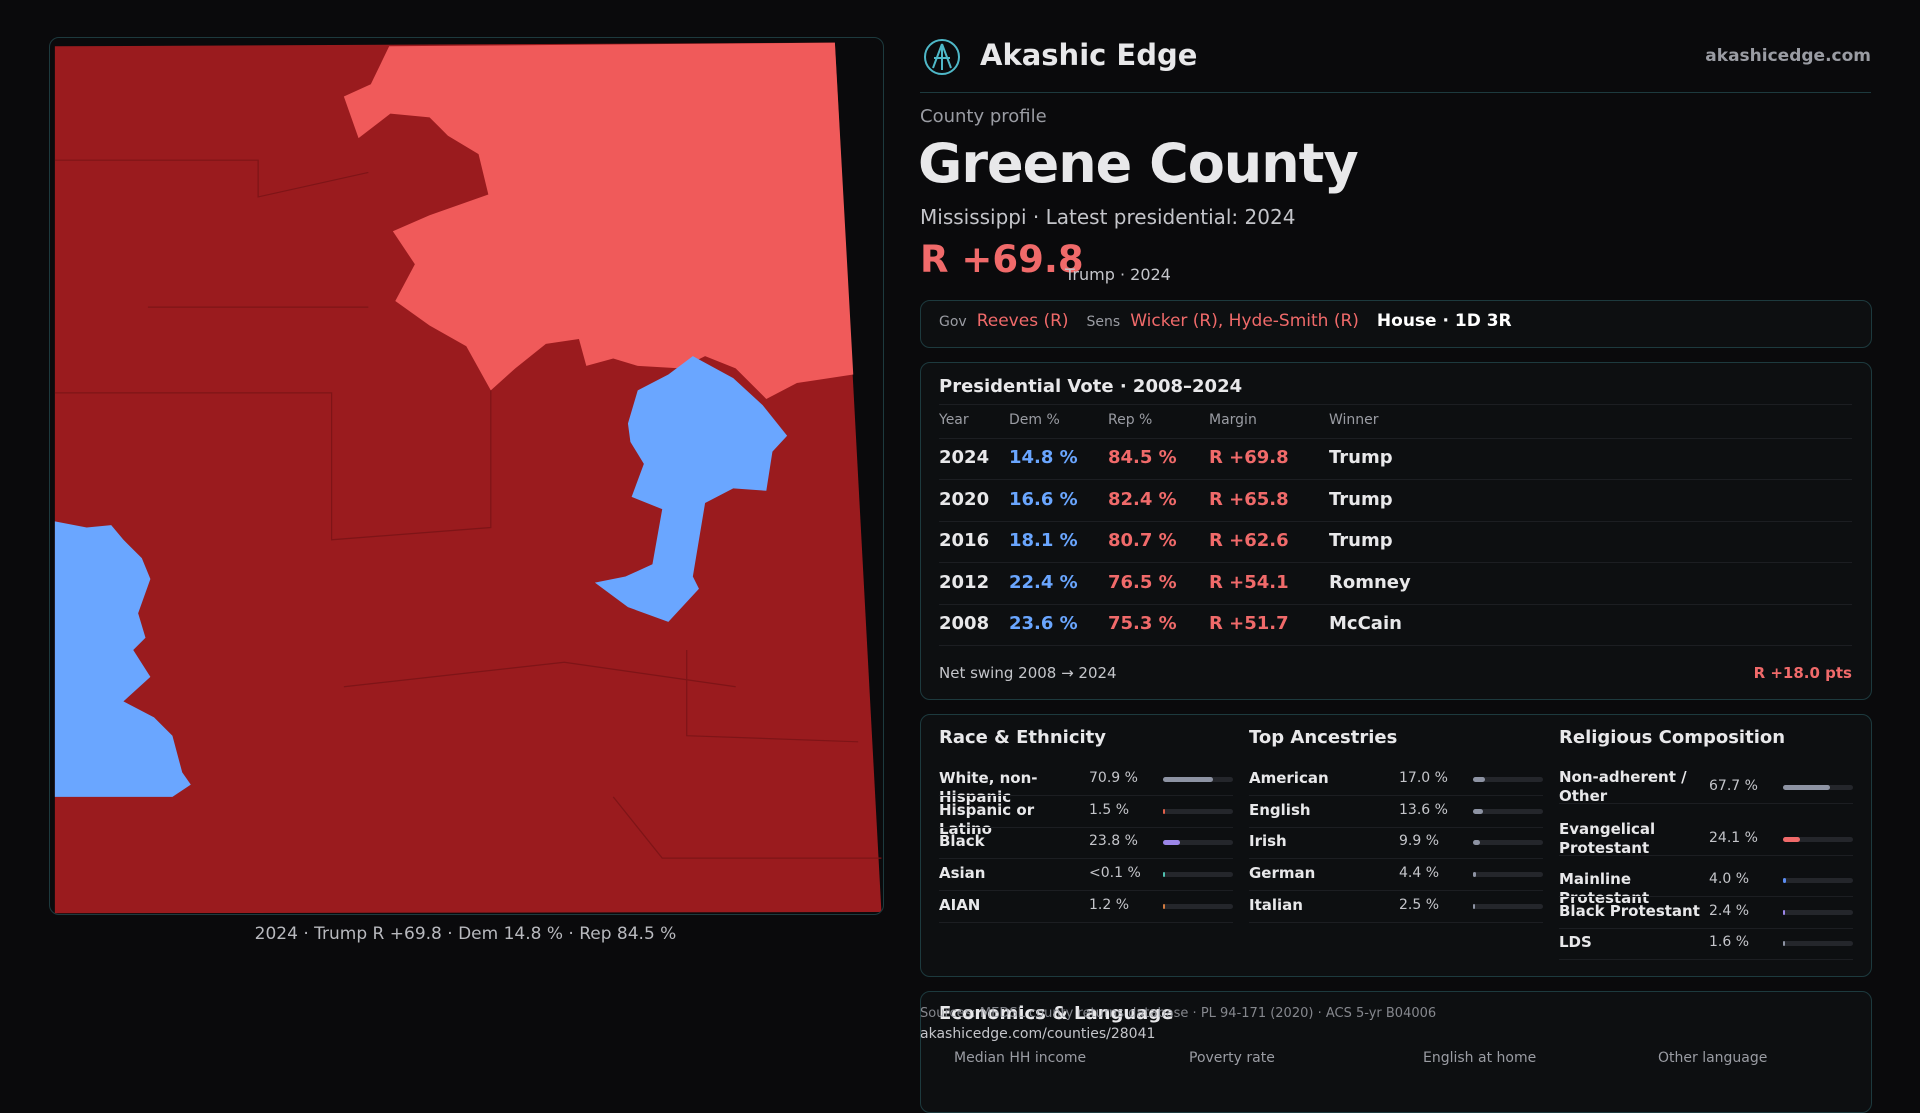 This screenshot has width=1920, height=1113. I want to click on table-cell: 2008, so click(964, 623).